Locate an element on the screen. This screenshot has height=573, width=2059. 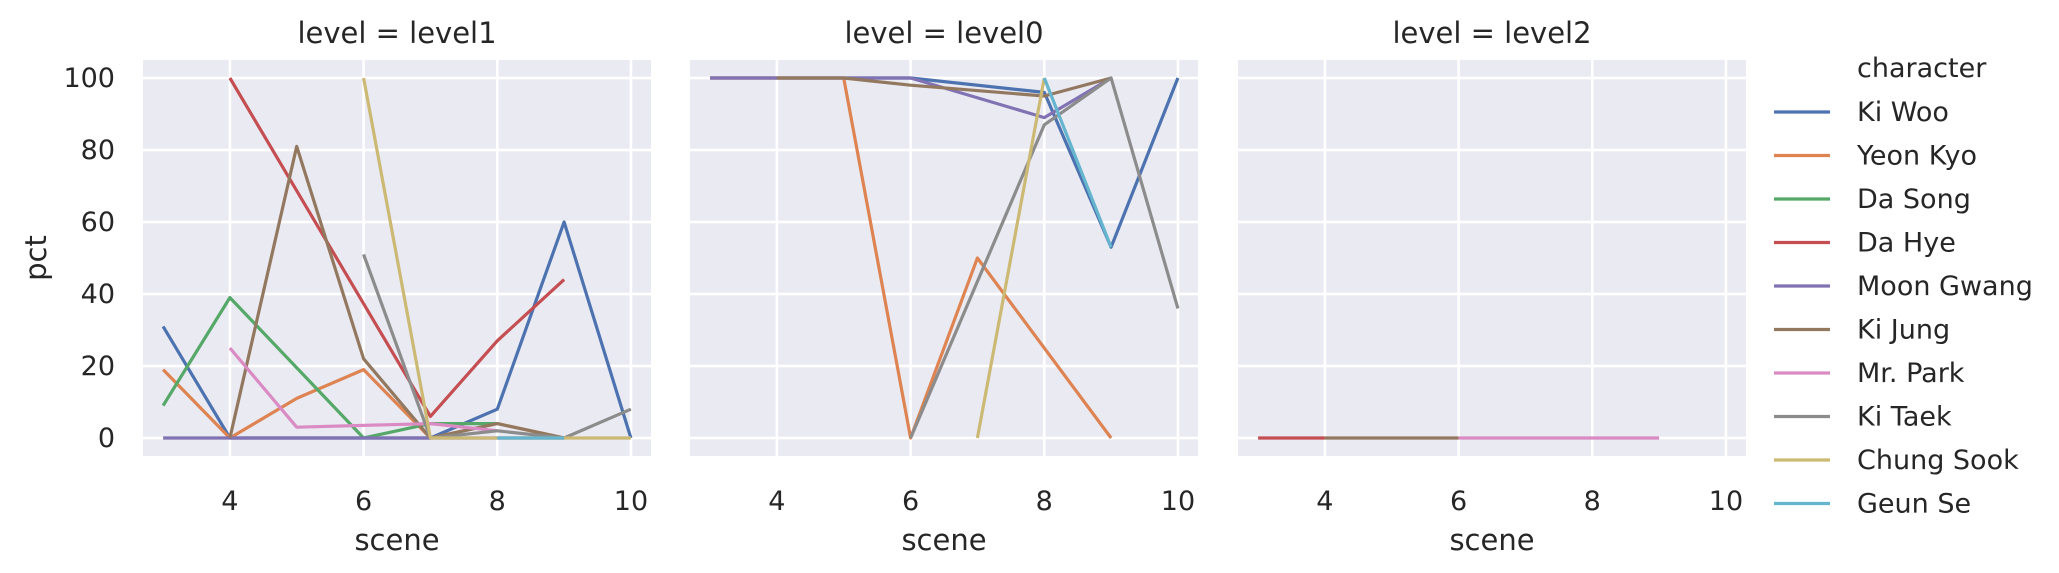
panel-title: level = level2 is located at coordinates (1491, 33).